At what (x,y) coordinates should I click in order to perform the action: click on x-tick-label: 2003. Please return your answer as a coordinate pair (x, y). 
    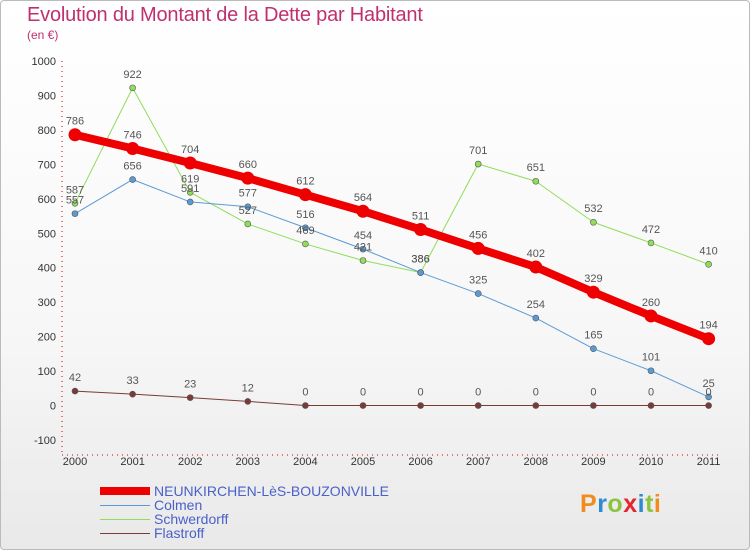
    Looking at the image, I should click on (248, 462).